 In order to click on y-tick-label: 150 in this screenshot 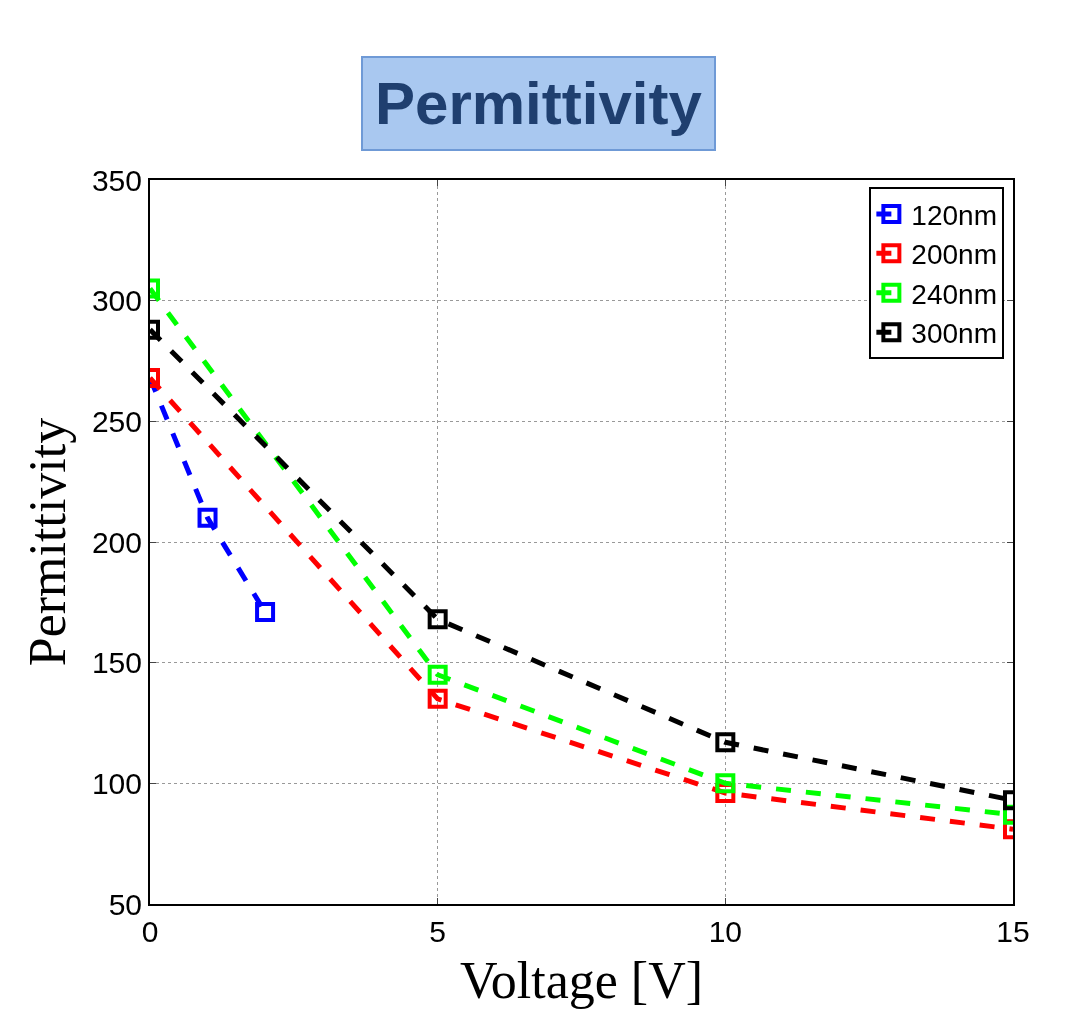, I will do `click(116, 663)`.